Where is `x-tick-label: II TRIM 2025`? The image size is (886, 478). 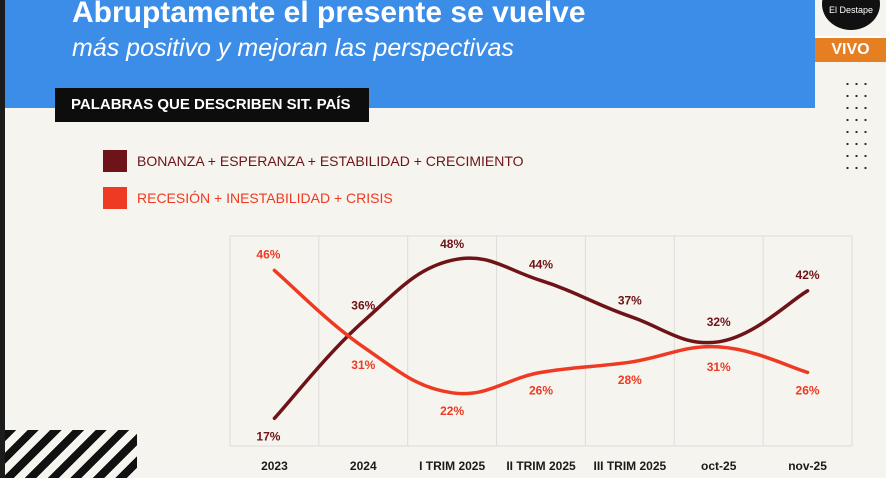
x-tick-label: II TRIM 2025 is located at coordinates (541, 466).